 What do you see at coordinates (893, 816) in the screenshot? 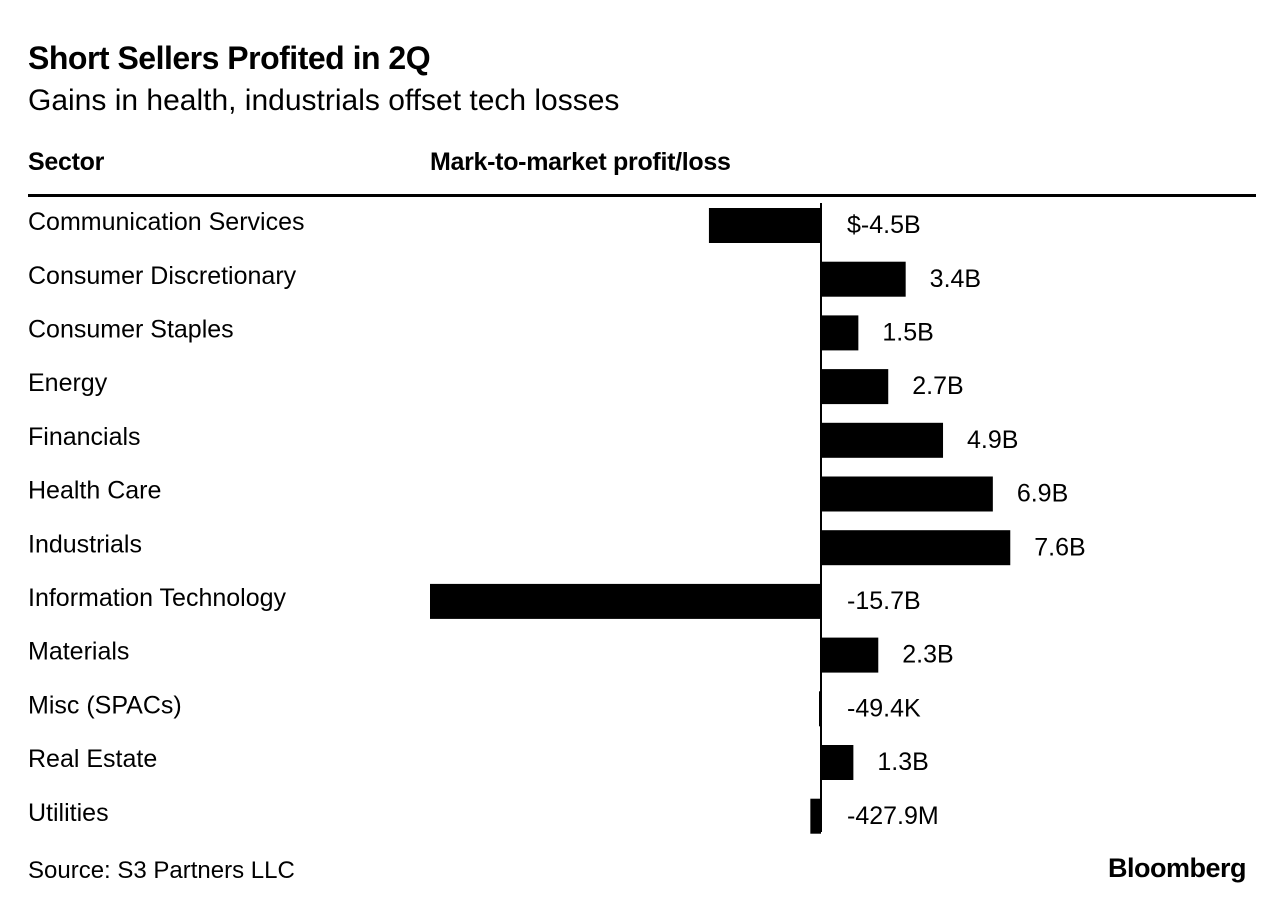
I see `value-label: -427.9M` at bounding box center [893, 816].